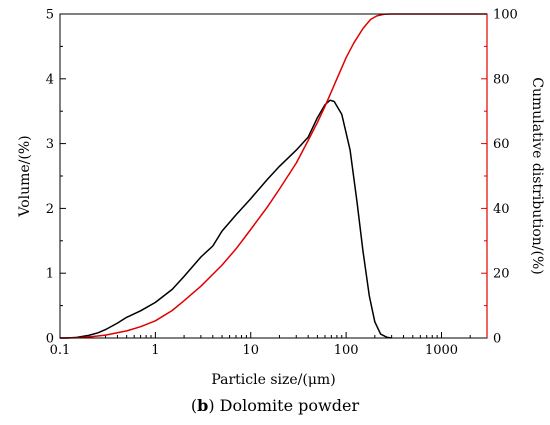 The width and height of the screenshot is (550, 425). Describe the element at coordinates (203, 405) in the screenshot. I see `caption-label: b` at that location.